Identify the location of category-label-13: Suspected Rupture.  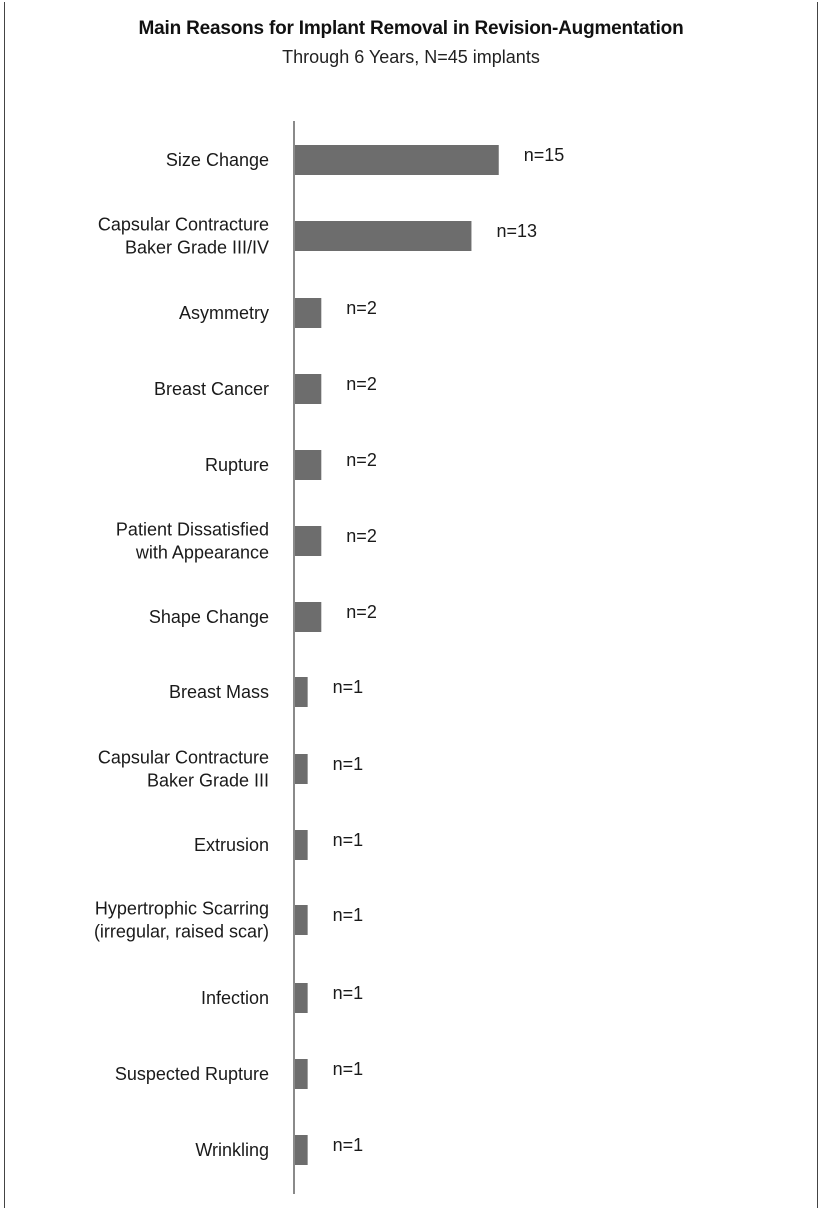
(192, 1074).